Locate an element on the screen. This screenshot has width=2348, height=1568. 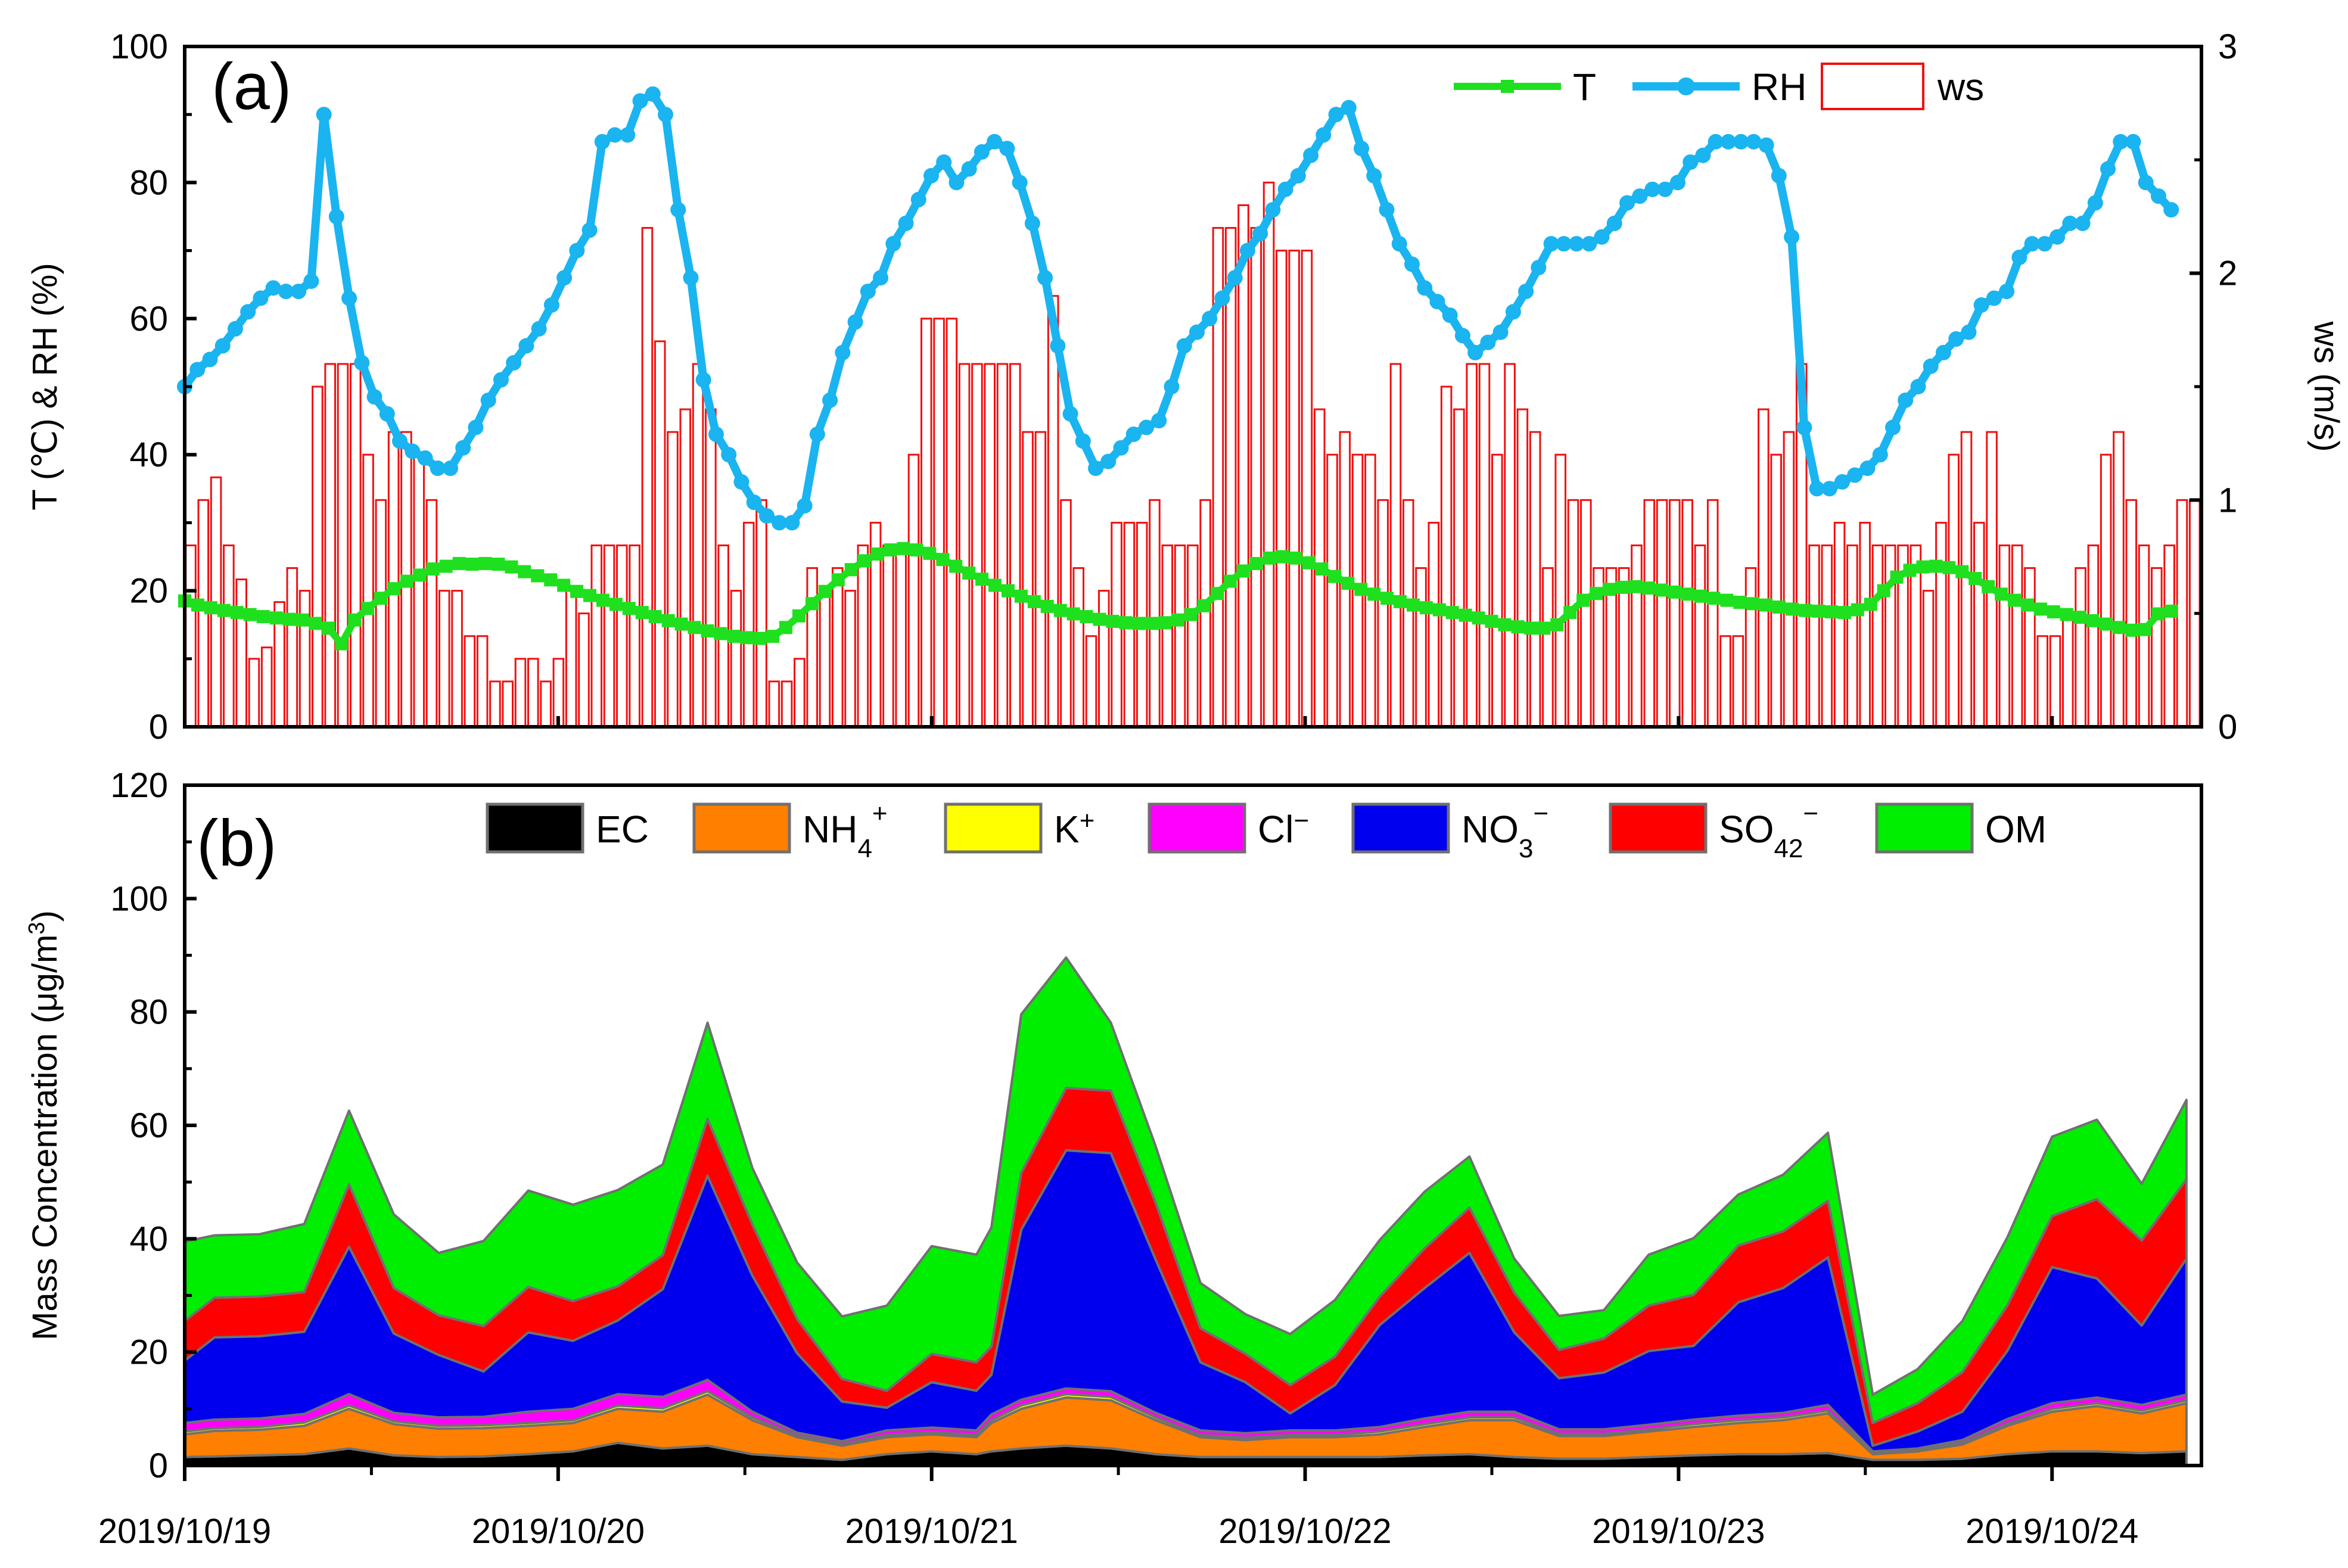
legend-label-cl: Cl− is located at coordinates (1283, 828).